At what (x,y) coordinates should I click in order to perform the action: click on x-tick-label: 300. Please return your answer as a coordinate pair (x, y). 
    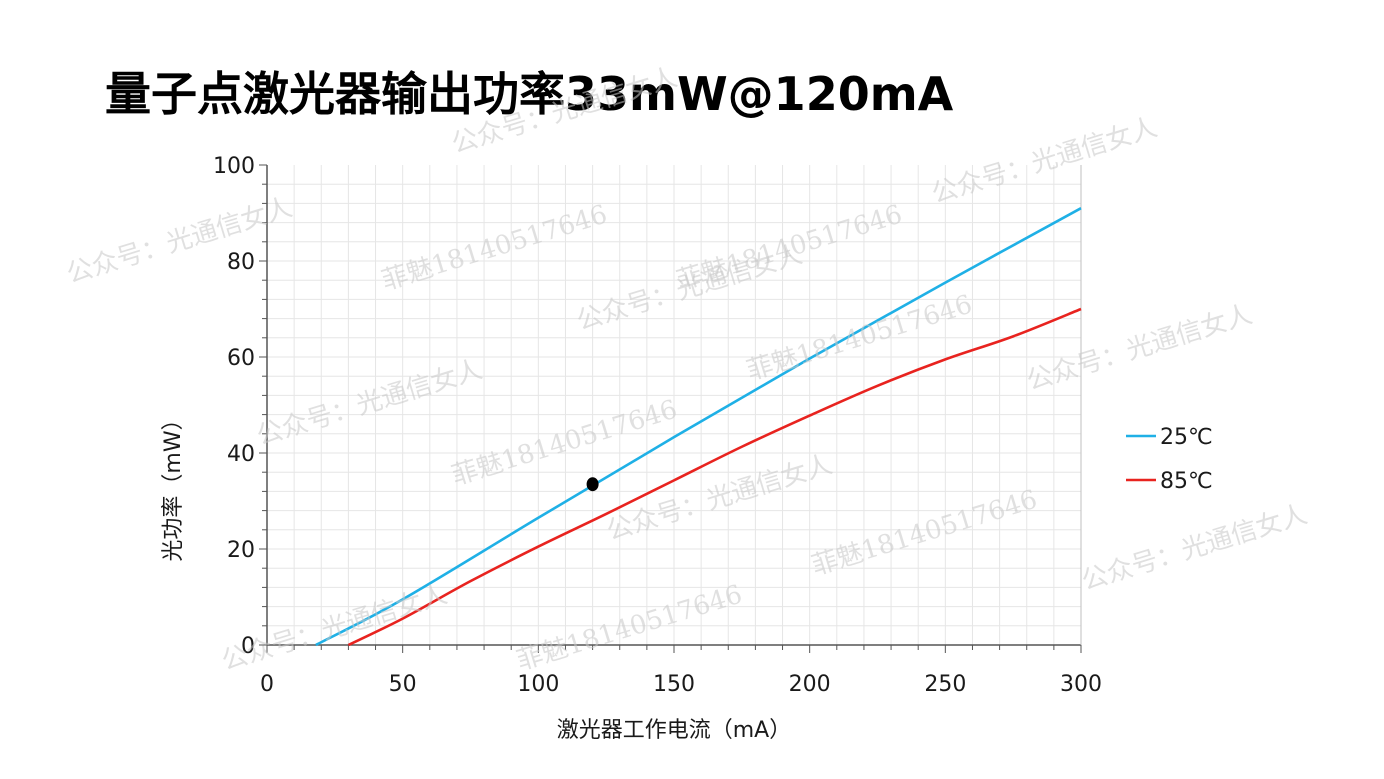
    Looking at the image, I should click on (1081, 684).